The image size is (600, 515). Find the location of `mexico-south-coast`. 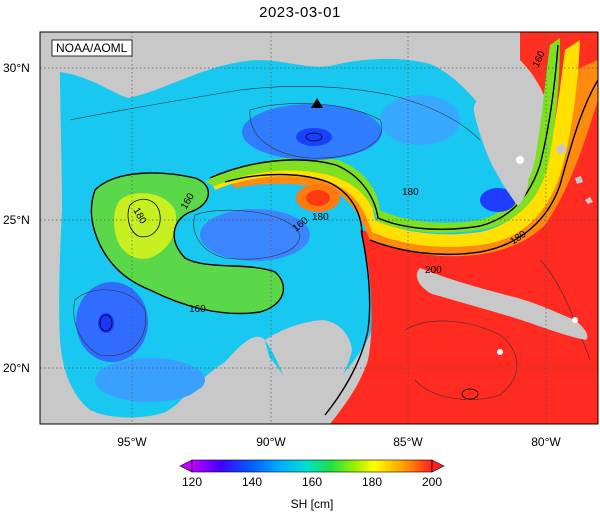

mexico-south-coast is located at coordinates (230, 389).